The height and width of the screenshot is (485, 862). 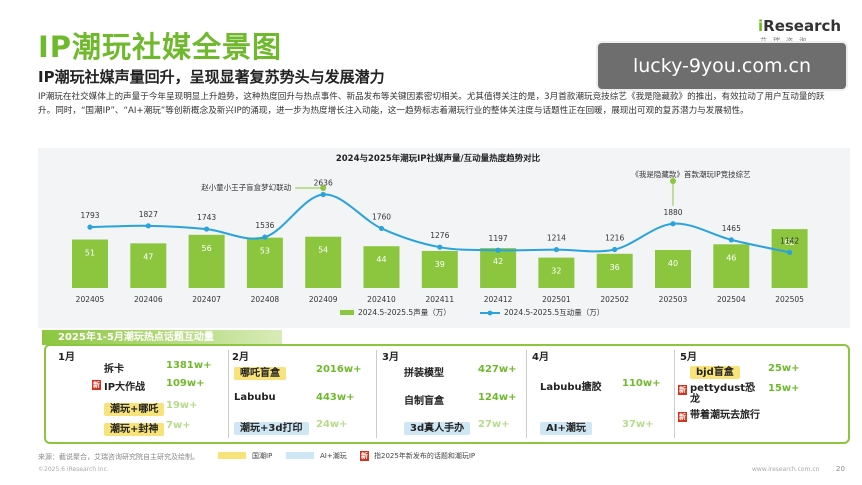 I want to click on line-label-202505: 1142, so click(x=789, y=240).